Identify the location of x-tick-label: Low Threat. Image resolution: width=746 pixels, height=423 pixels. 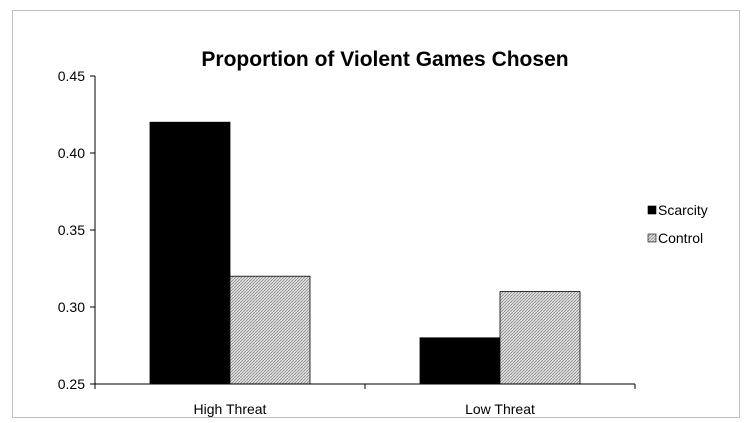
(500, 409).